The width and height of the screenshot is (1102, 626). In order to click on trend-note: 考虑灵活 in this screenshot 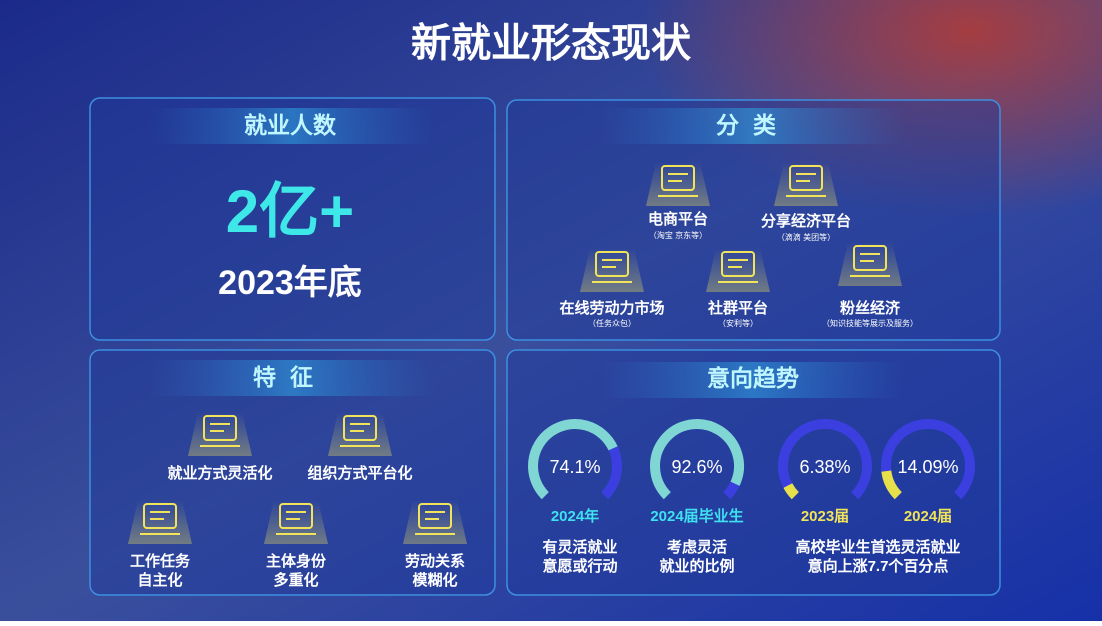, I will do `click(697, 547)`.